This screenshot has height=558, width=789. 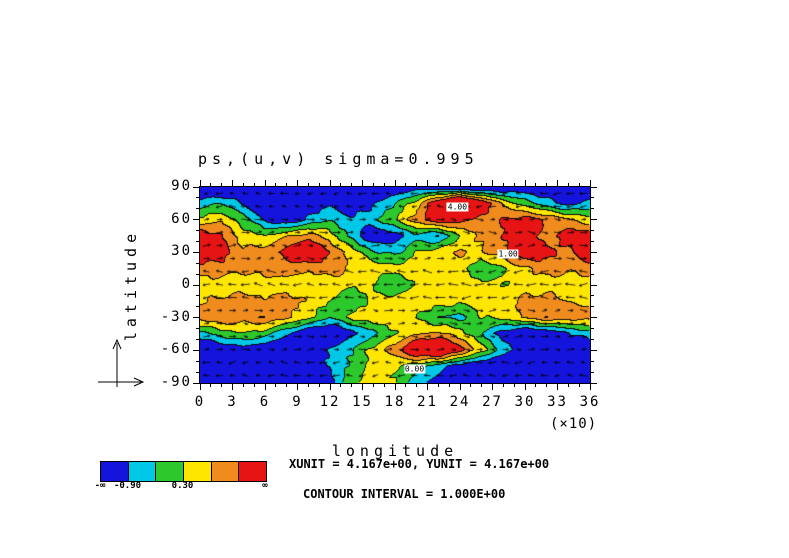 What do you see at coordinates (181, 186) in the screenshot?
I see `y-tick-label: 90` at bounding box center [181, 186].